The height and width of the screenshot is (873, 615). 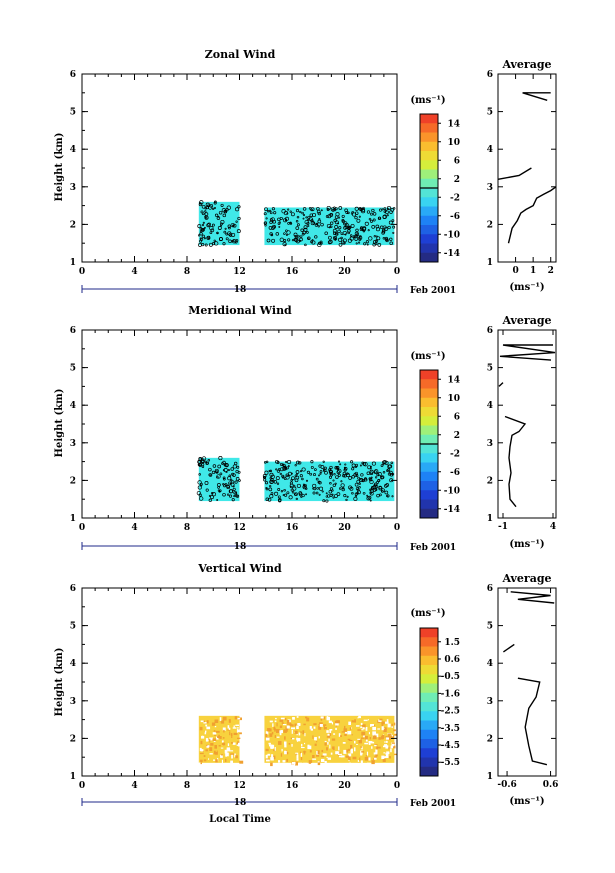 I want to click on x-tick-label: 0, so click(x=82, y=786).